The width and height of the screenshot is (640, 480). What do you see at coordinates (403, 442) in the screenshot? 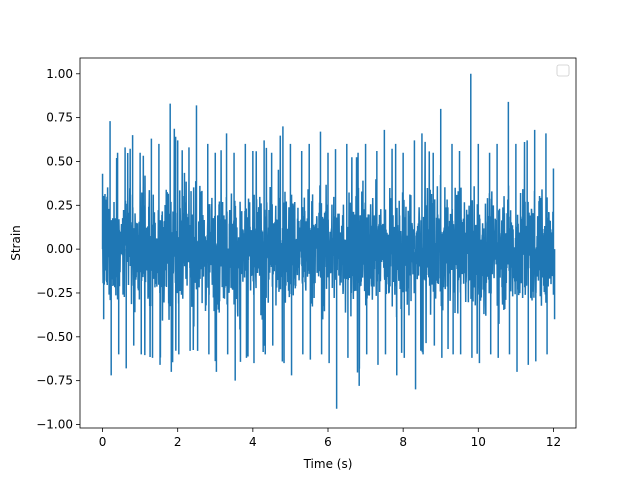
I see `x-tick-label: 8` at bounding box center [403, 442].